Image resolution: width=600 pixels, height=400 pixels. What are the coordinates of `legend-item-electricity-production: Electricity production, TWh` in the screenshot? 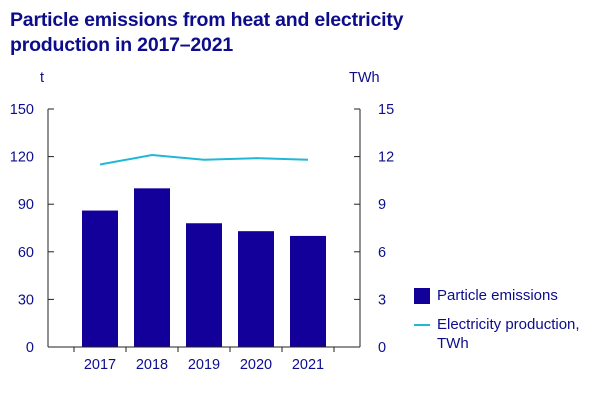 It's located at (507, 334).